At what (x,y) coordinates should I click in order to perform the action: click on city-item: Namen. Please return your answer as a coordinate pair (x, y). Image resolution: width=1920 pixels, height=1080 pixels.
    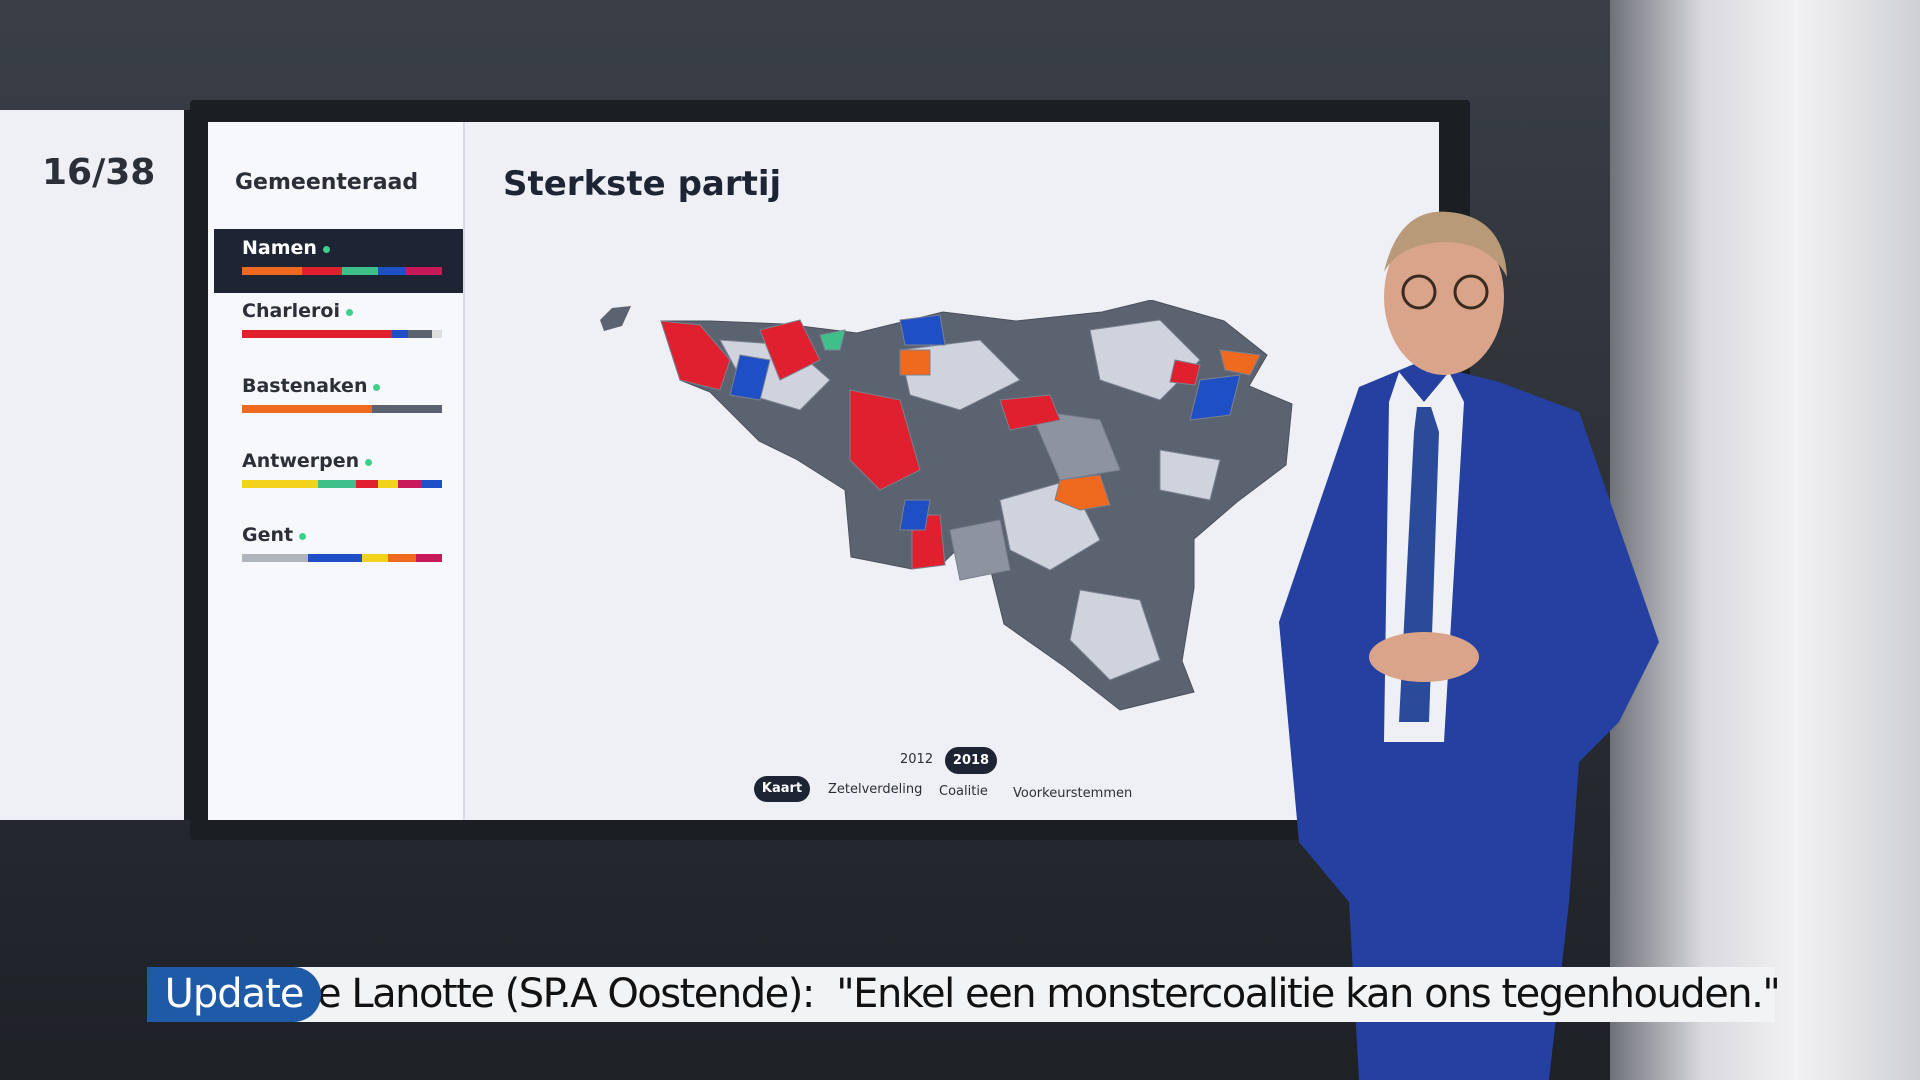
    Looking at the image, I should click on (338, 261).